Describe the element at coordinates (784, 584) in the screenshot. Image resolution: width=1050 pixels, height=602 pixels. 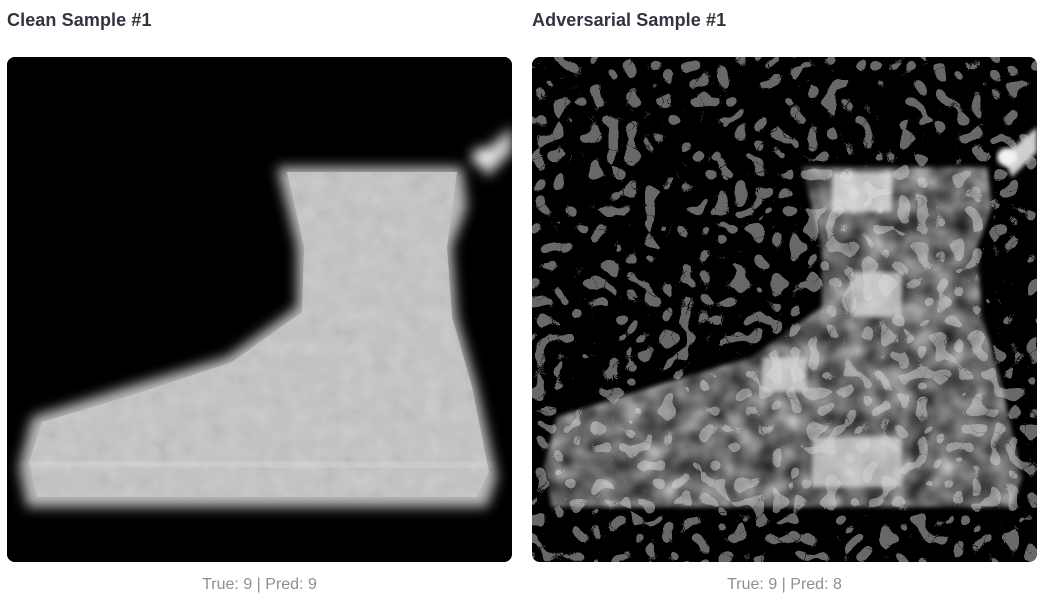
I see `adversarial-sample-caption: True: 9 | Pred: 8` at that location.